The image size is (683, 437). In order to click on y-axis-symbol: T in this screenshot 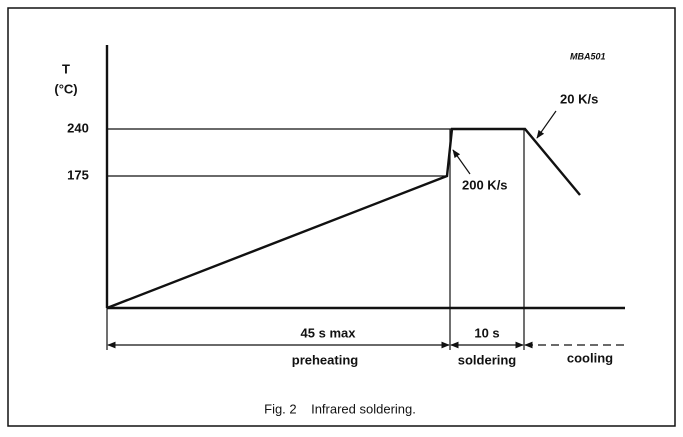, I will do `click(66, 68)`.